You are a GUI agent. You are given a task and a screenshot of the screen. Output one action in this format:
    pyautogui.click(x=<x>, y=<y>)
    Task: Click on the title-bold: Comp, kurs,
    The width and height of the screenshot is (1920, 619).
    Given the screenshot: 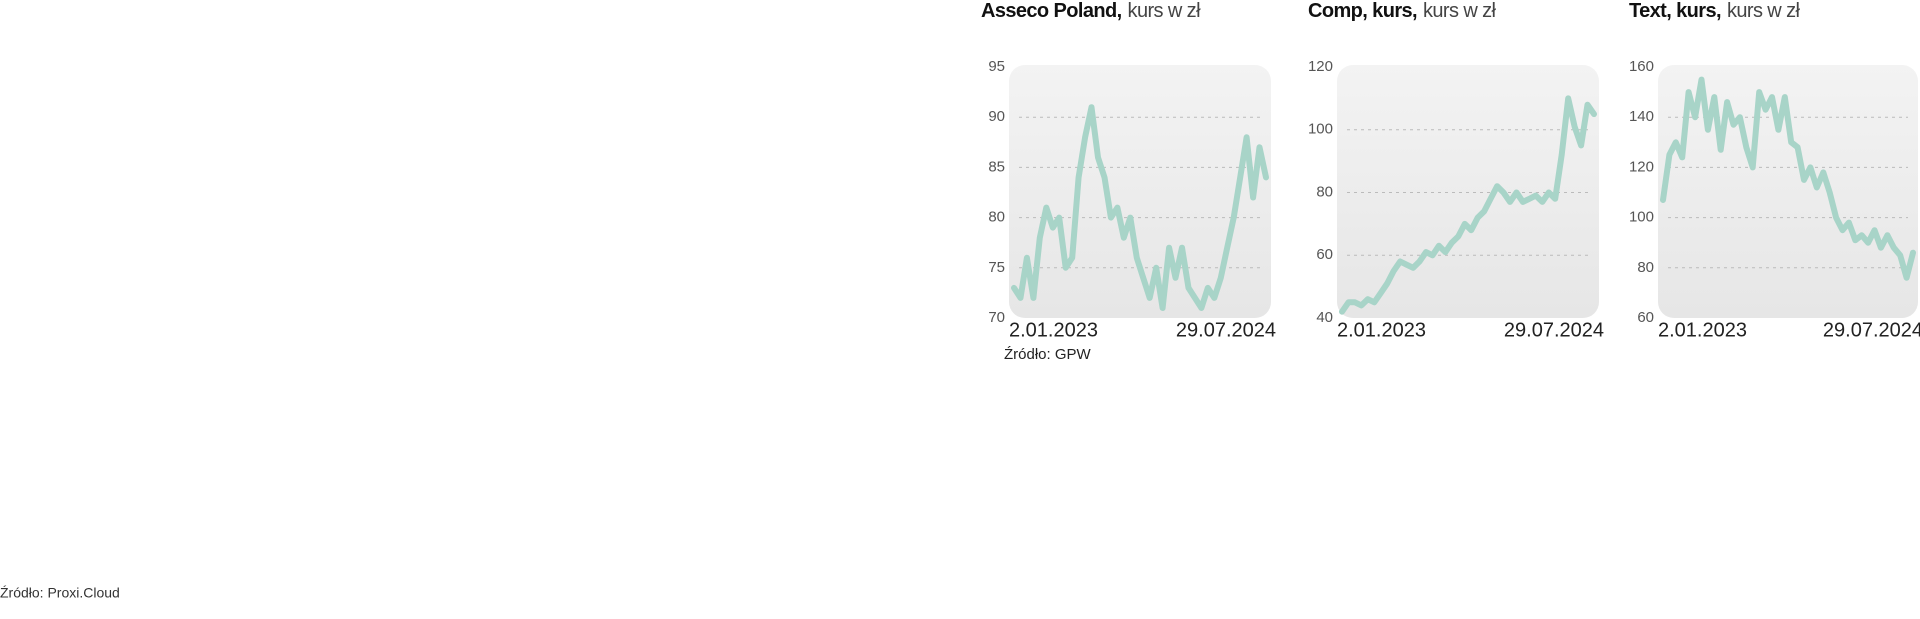 What is the action you would take?
    pyautogui.click(x=1362, y=11)
    